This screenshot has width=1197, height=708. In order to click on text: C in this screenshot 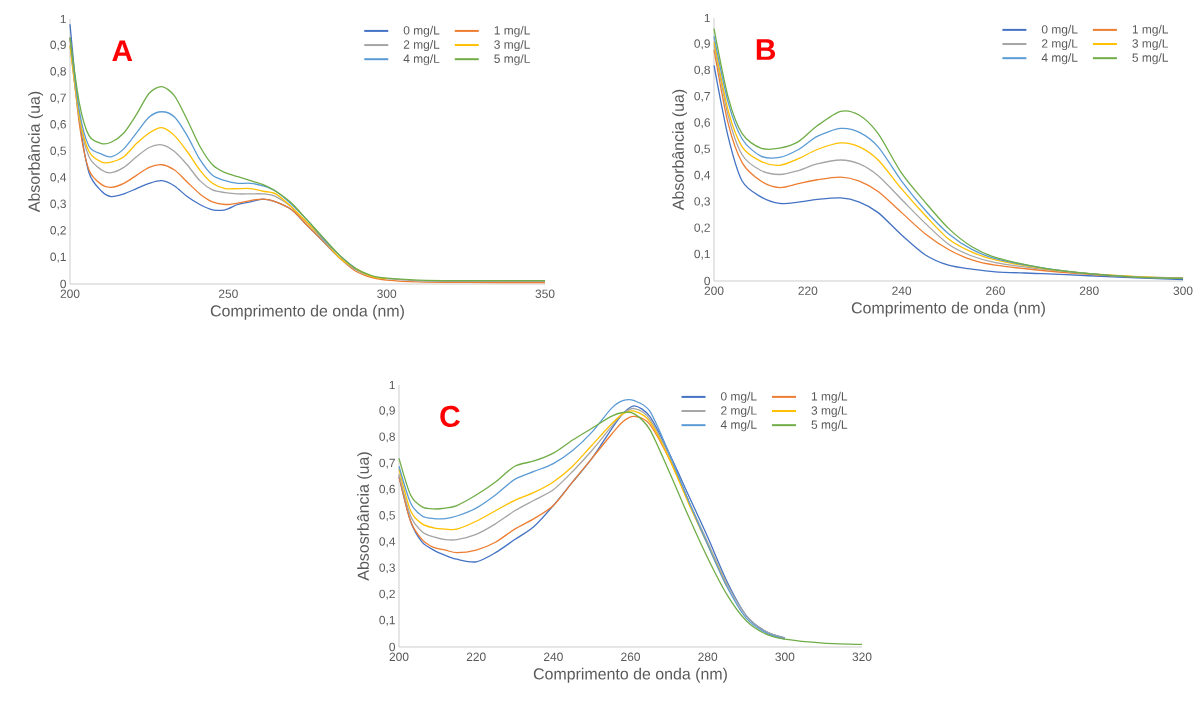, I will do `click(450, 416)`.